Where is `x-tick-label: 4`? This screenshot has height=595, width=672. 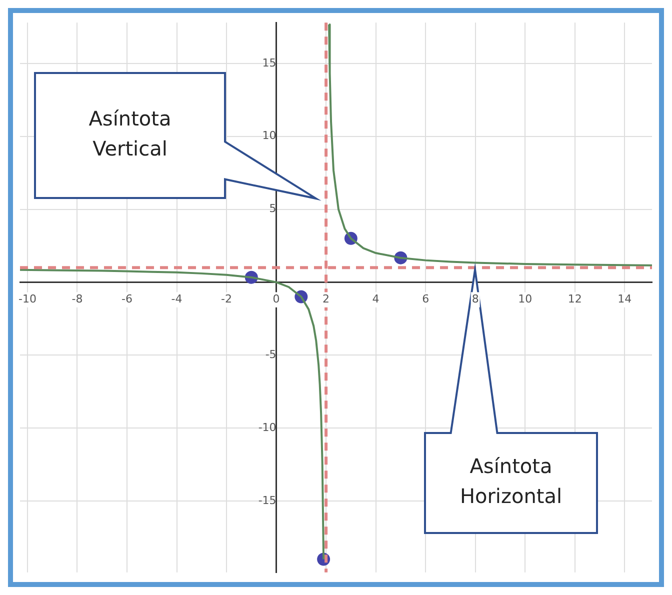
x-tick-label: 4 is located at coordinates (376, 299).